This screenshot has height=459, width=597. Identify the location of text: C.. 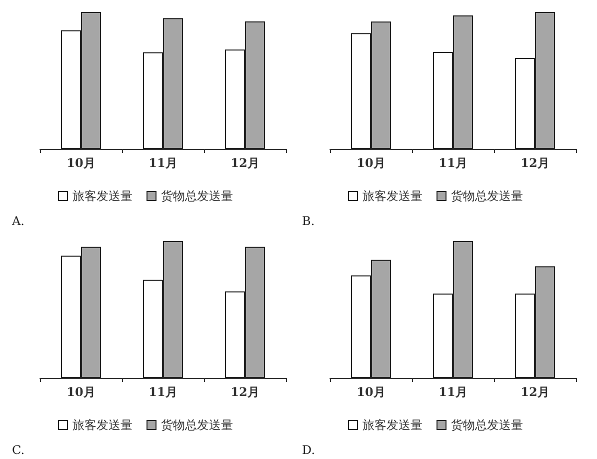
(18, 450).